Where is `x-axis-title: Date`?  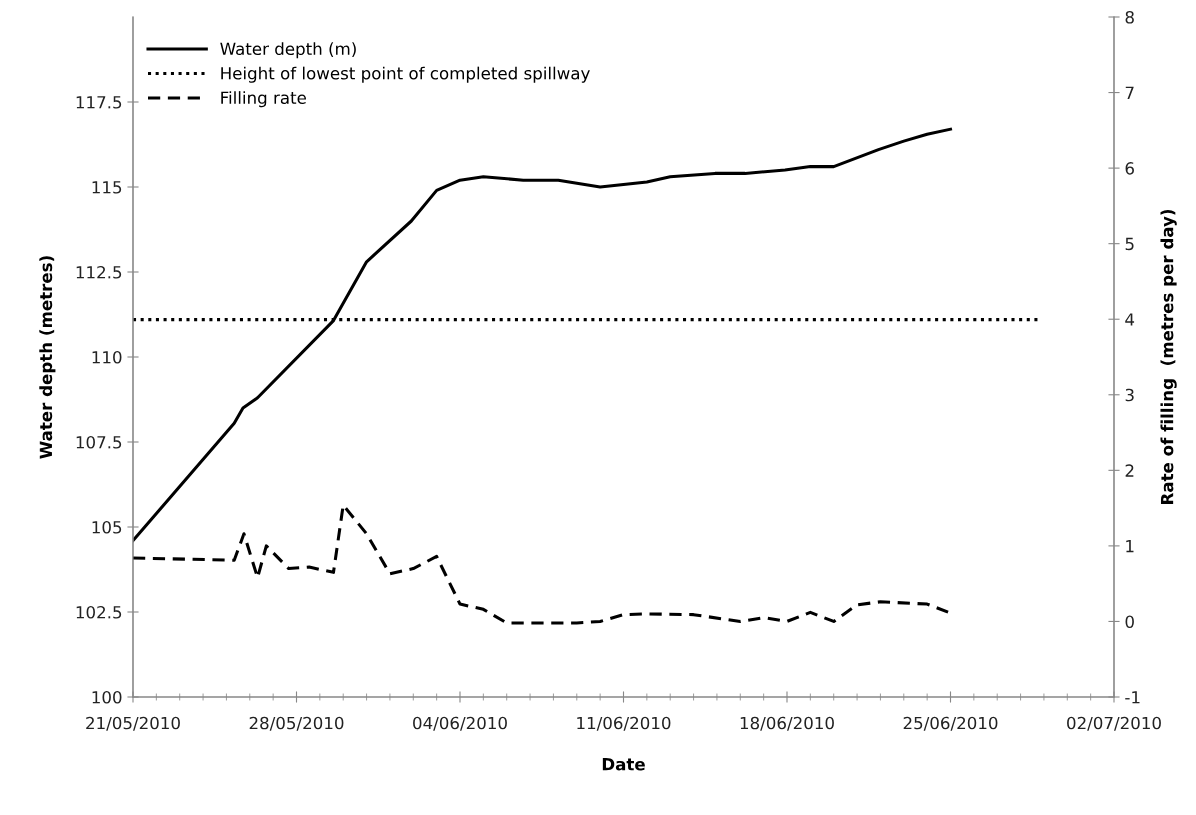
x-axis-title: Date is located at coordinates (623, 764).